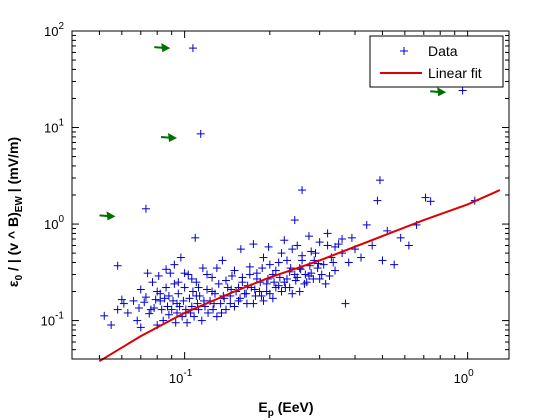 This screenshot has height=420, width=560. Describe the element at coordinates (181, 377) in the screenshot. I see `x-tick-label: 10⁻¹` at that location.